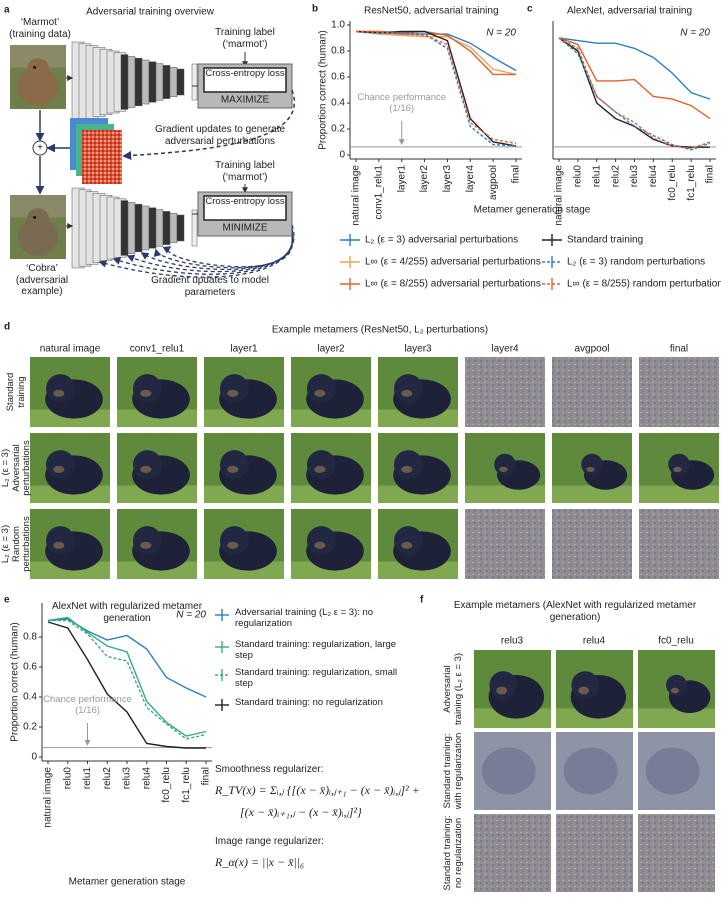  What do you see at coordinates (402, 103) in the screenshot?
I see `chance-label: Chance performance (1/16)` at bounding box center [402, 103].